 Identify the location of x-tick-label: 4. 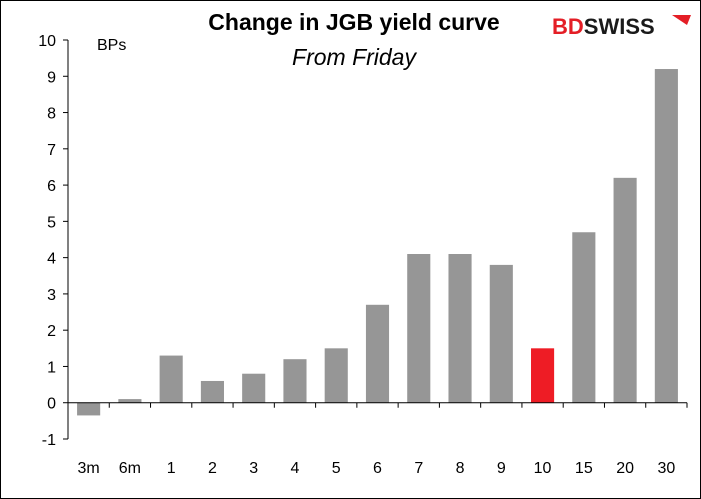
(295, 468).